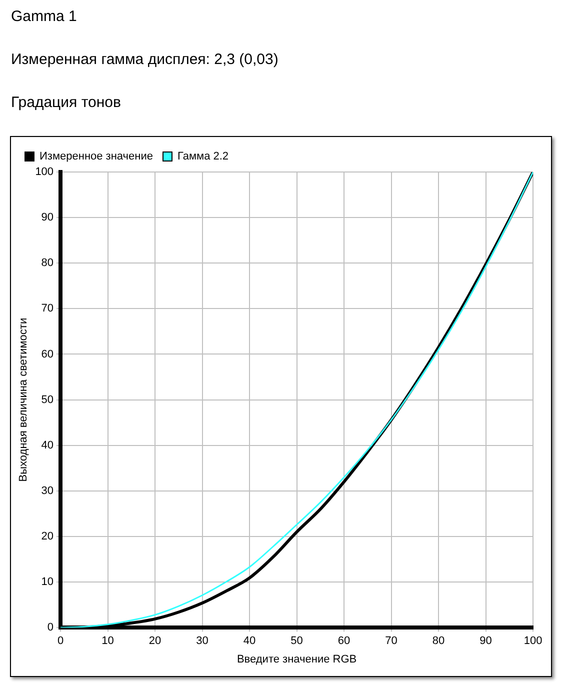  Describe the element at coordinates (60, 641) in the screenshot. I see `x-tick-label: 0` at that location.